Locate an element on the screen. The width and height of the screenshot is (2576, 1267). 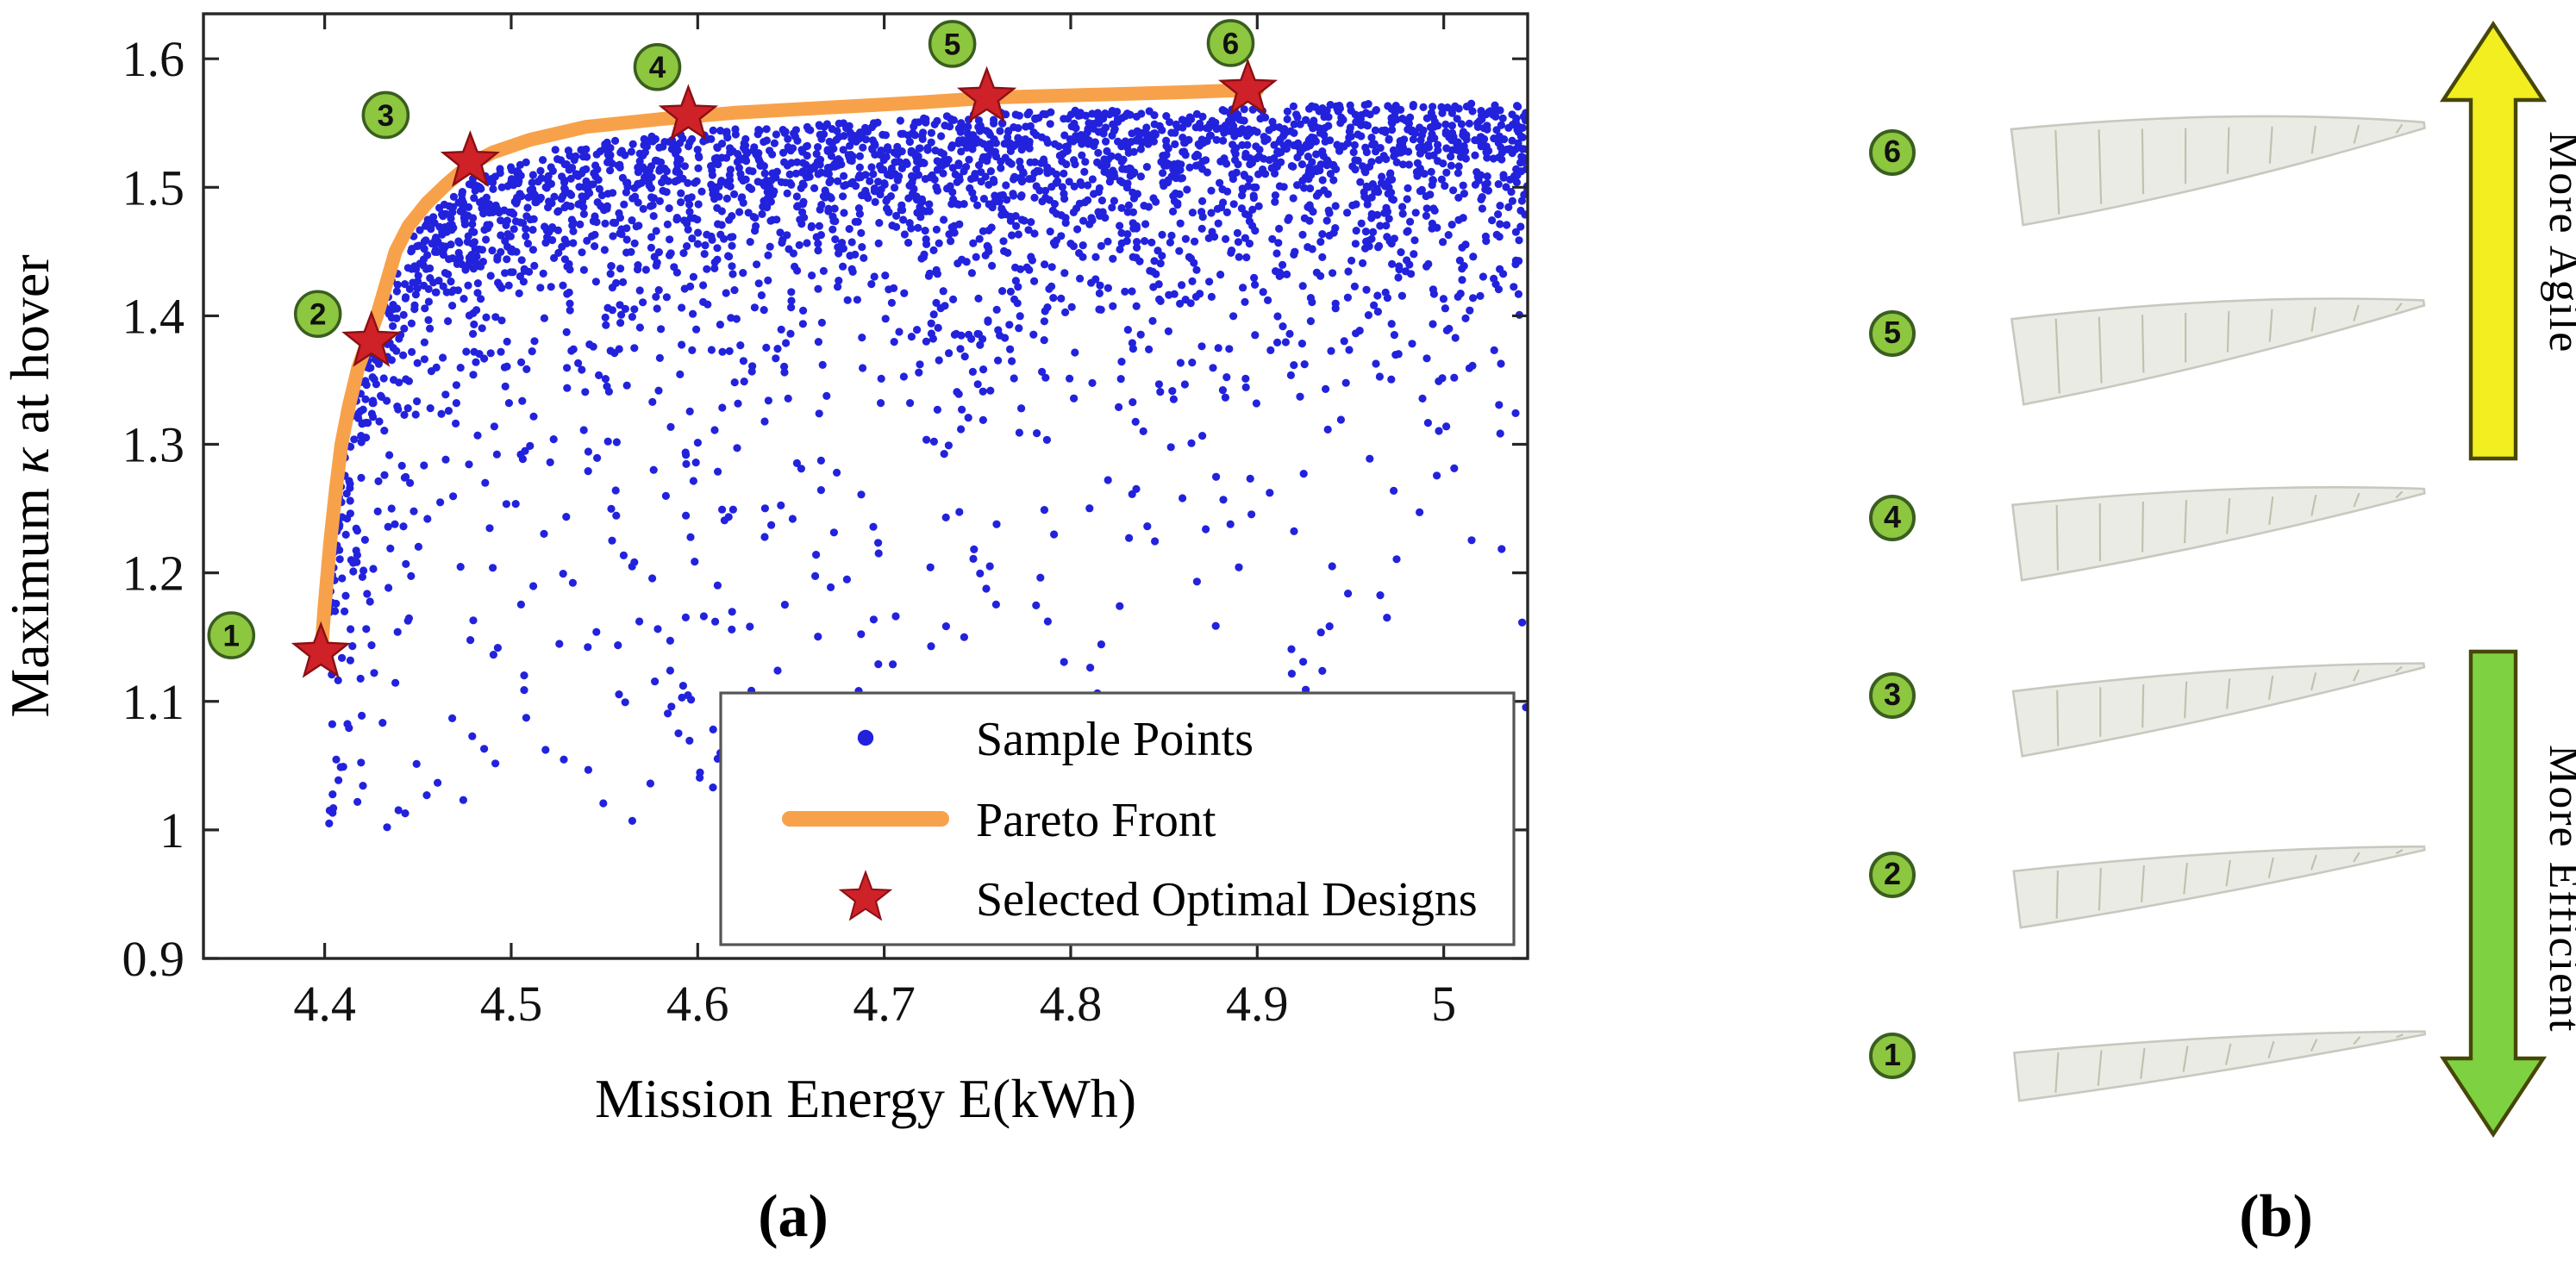
design-badge-number-1: 1 is located at coordinates (231, 636).